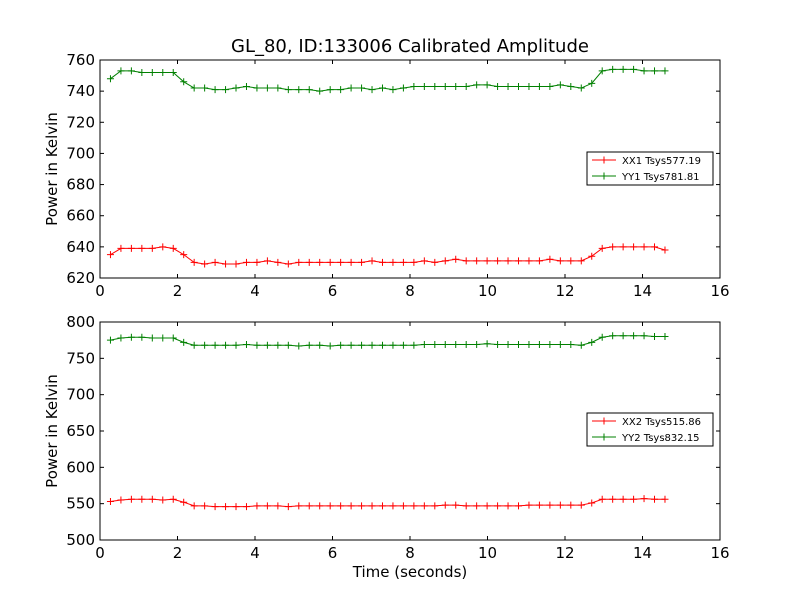 The image size is (800, 604). I want to click on legend-label: XX1 Tsys577.19, so click(661, 161).